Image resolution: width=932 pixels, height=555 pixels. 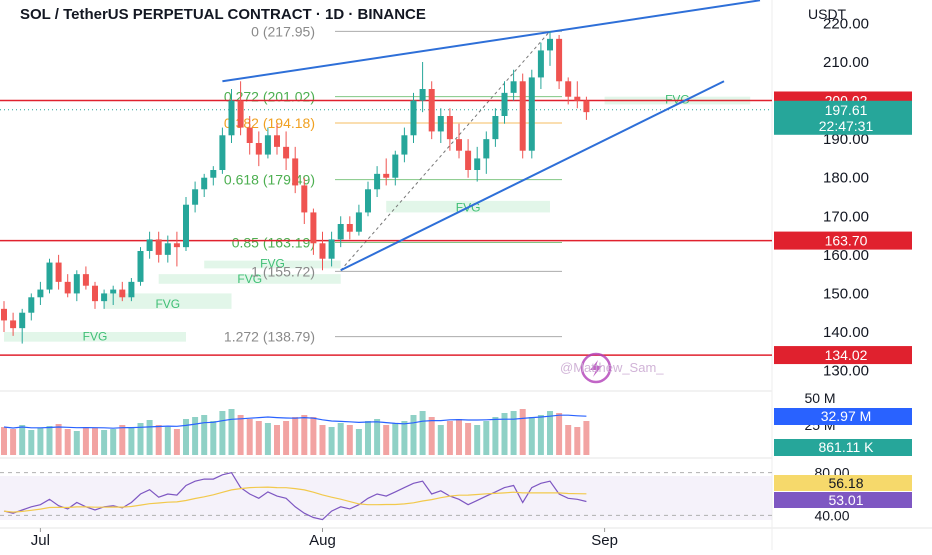 What do you see at coordinates (843, 447) in the screenshot?
I see `volume-last-tag` at bounding box center [843, 447].